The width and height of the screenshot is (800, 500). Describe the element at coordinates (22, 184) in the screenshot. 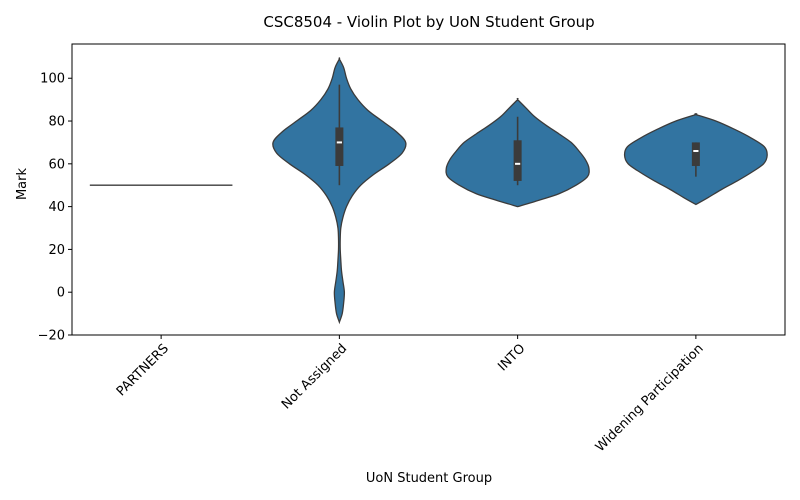

I see `y-axis-title: Mark` at that location.